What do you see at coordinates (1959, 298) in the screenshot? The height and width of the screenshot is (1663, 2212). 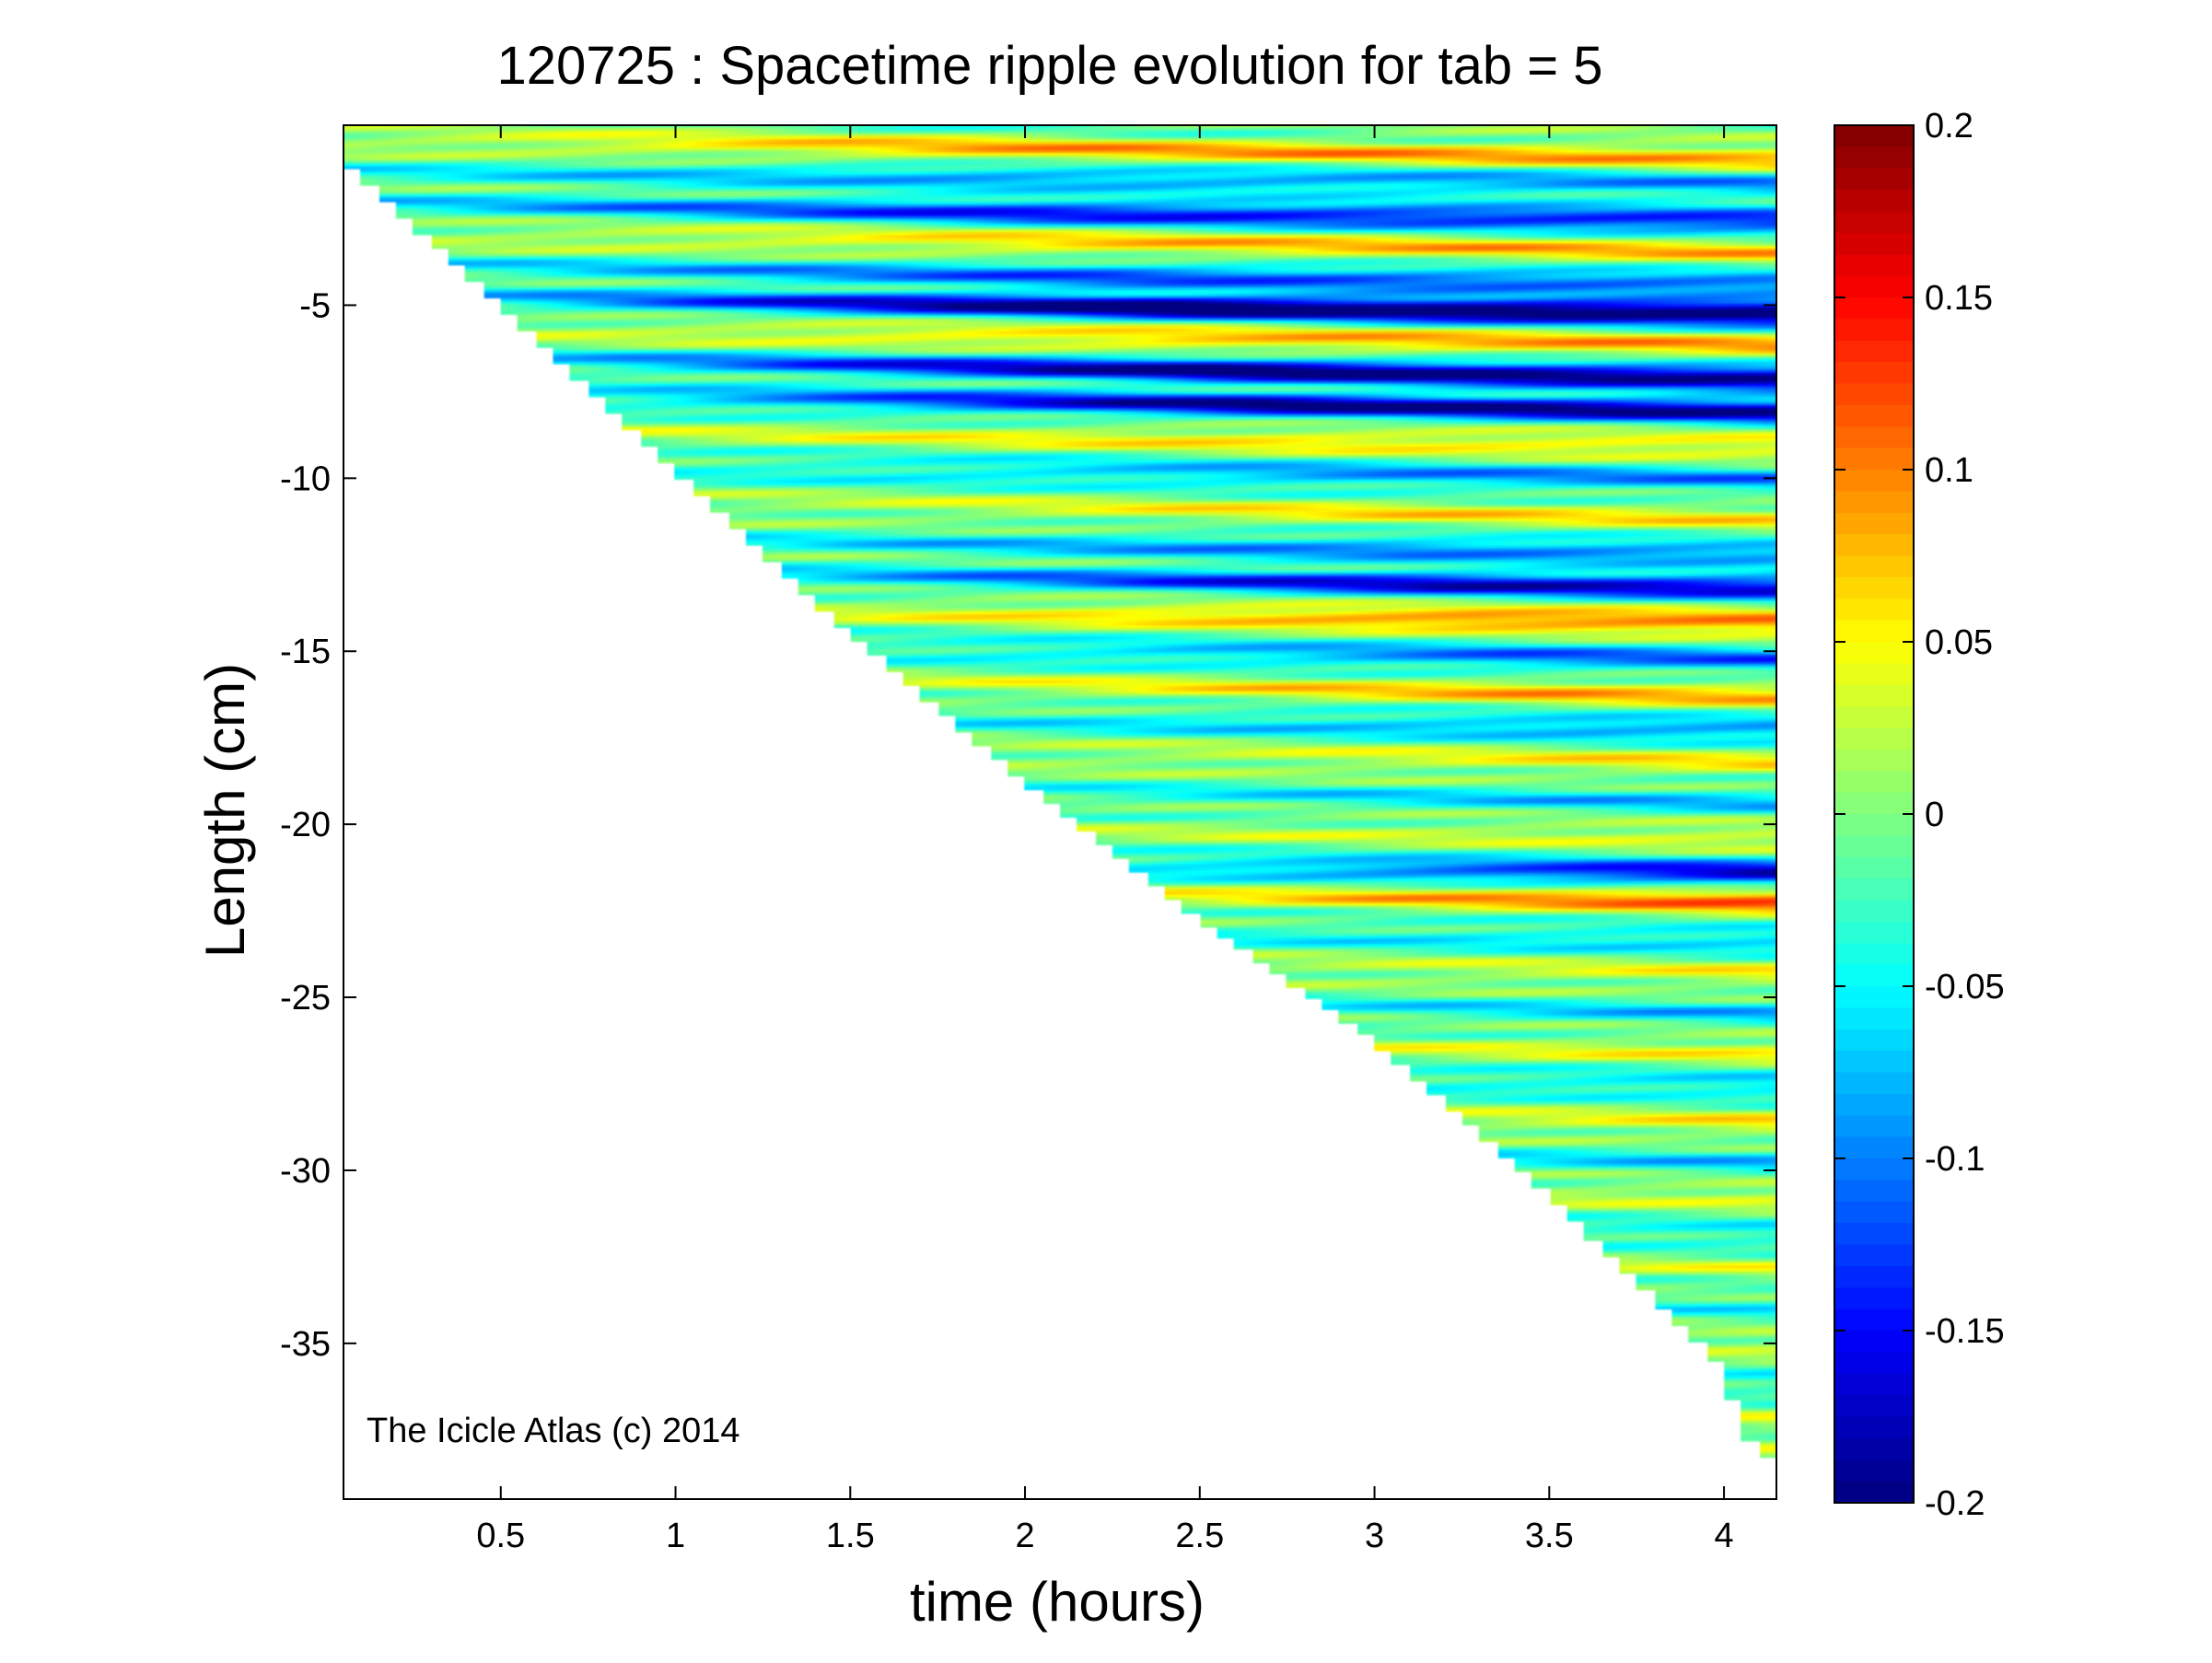 I see `colorbar-tick-label: 0.15` at bounding box center [1959, 298].